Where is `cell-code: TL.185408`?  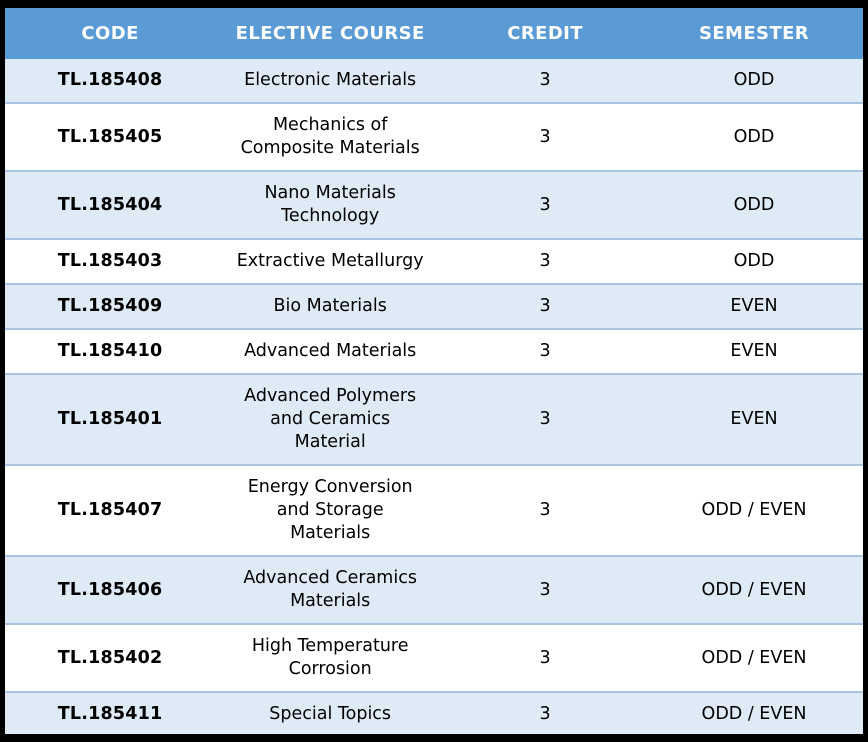 cell-code: TL.185408 is located at coordinates (110, 80).